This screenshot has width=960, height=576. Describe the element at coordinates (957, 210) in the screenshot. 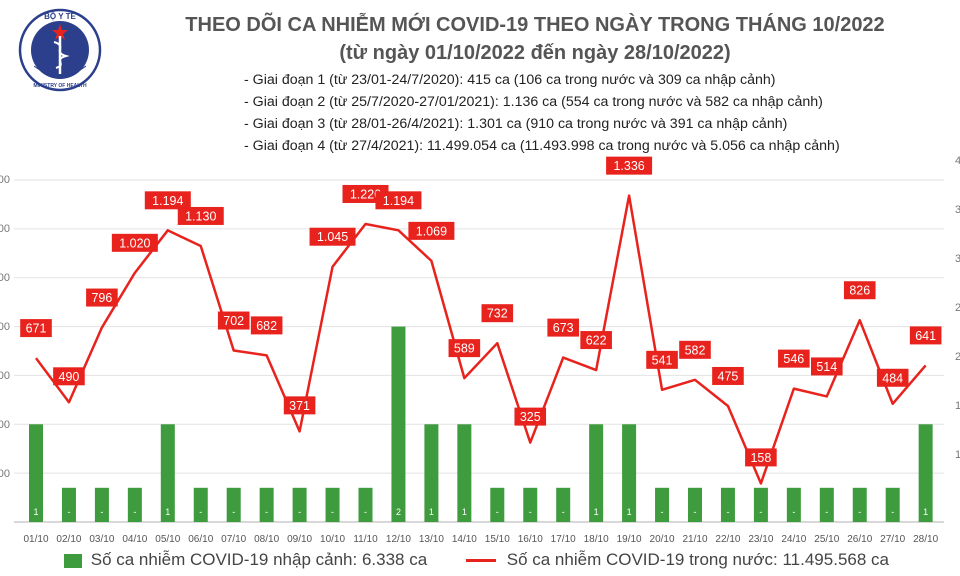

I see `y-right-tick-label: 3` at that location.